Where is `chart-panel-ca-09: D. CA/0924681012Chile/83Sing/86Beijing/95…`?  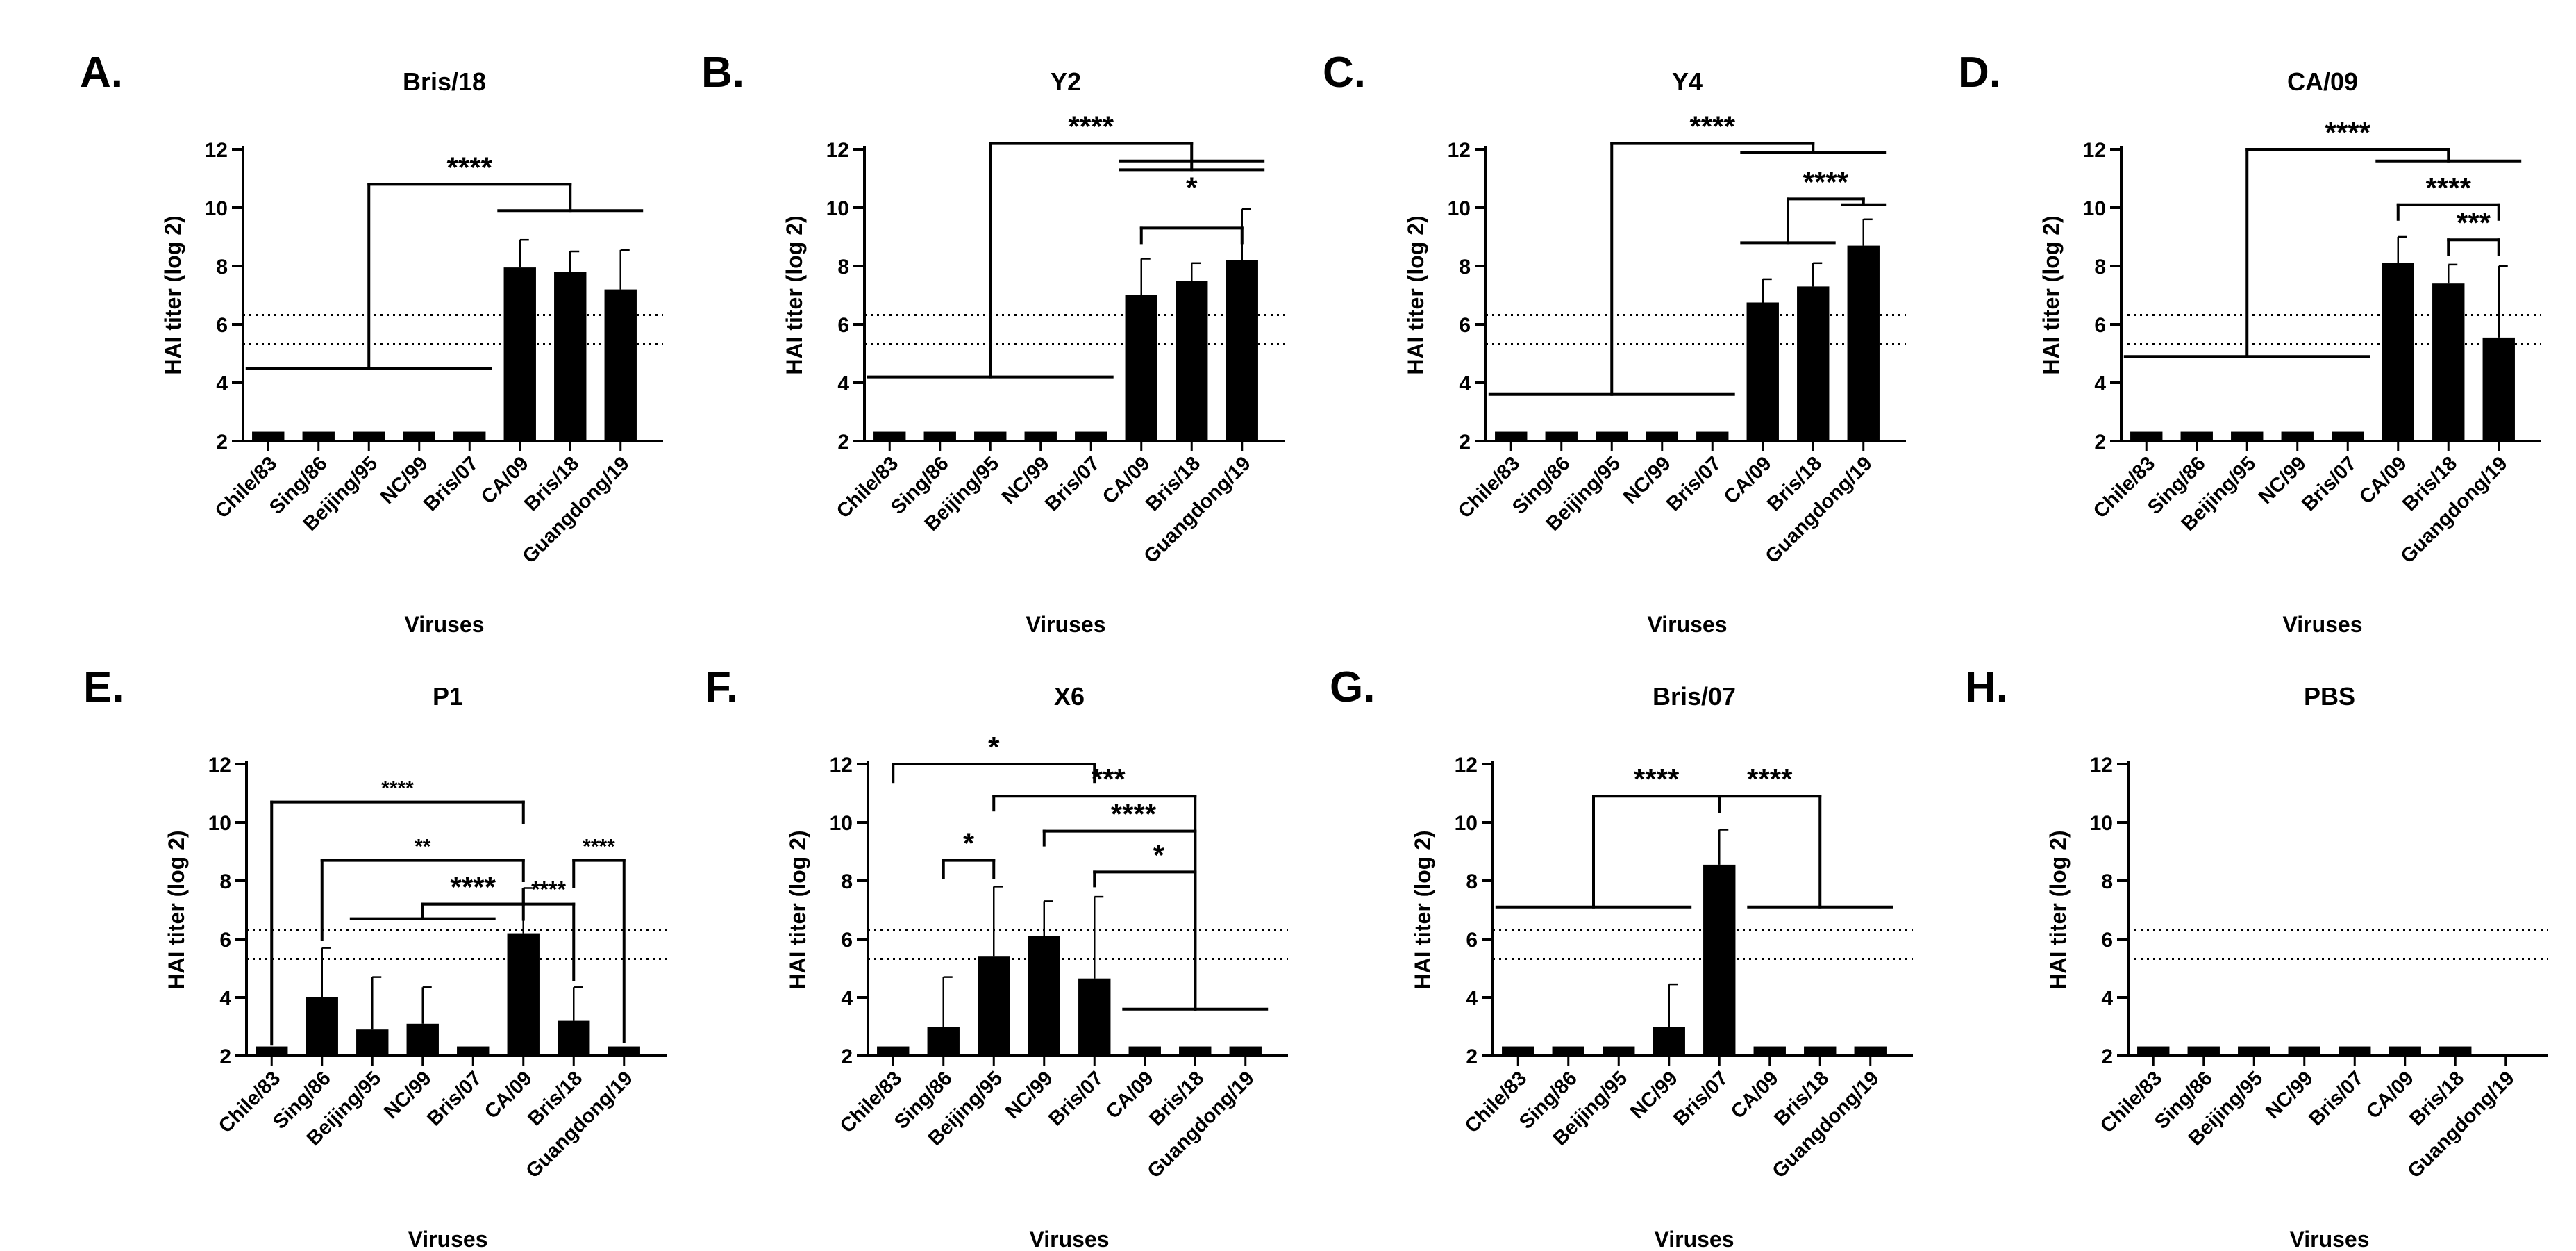
chart-panel-ca-09: D. CA/0924681012Chile/83Sing/86Beijing/95… is located at coordinates (2249, 343).